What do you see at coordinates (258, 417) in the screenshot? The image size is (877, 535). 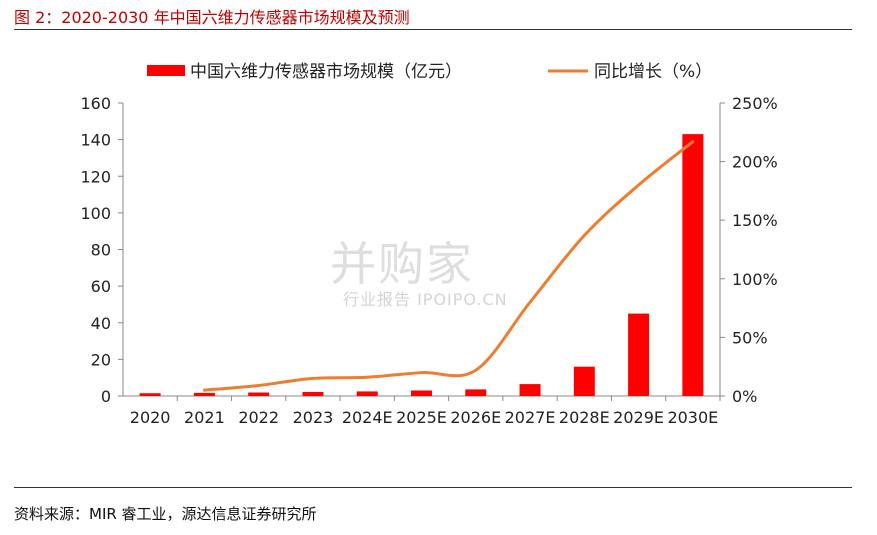 I see `x-tick-label: 2022` at bounding box center [258, 417].